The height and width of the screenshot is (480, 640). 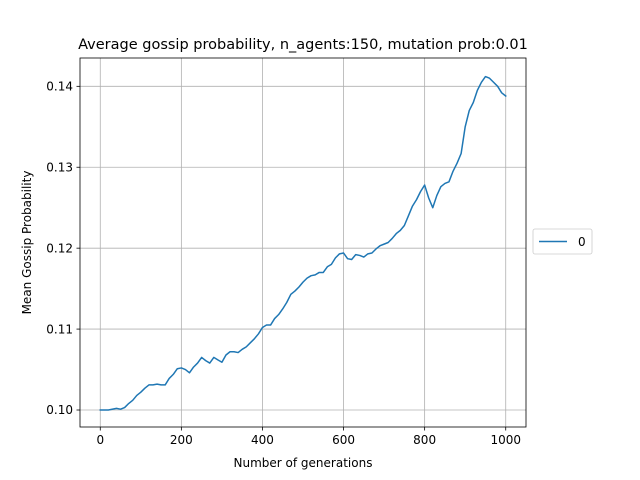 What do you see at coordinates (343, 440) in the screenshot?
I see `x-tick-label: 600` at bounding box center [343, 440].